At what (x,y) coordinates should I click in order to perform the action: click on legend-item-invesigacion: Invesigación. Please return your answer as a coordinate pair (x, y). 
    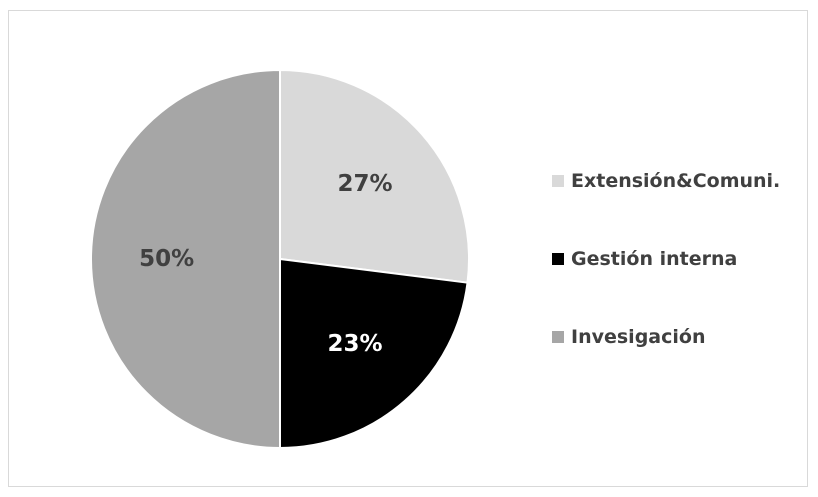
    Looking at the image, I should click on (628, 337).